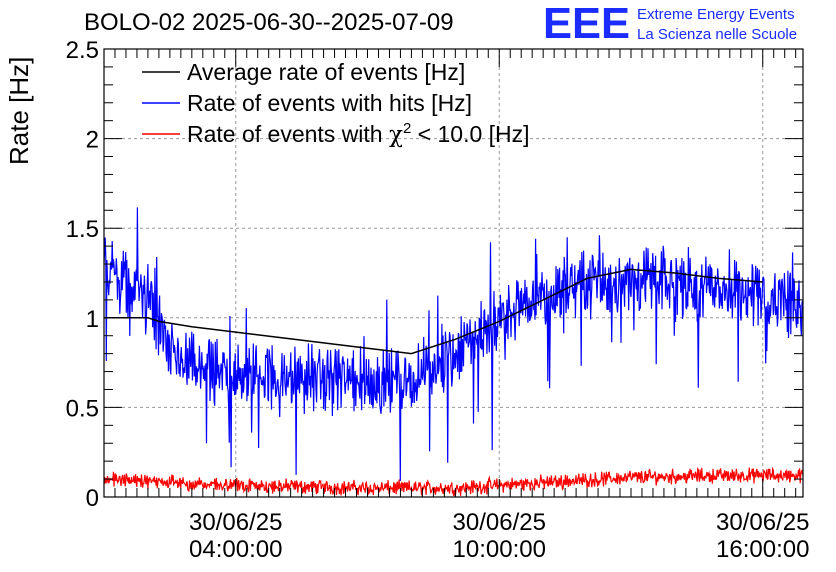 The image size is (836, 572). I want to click on legend-label-chi2: Rate of events with χ2 < 10.0 [Hz], so click(358, 134).